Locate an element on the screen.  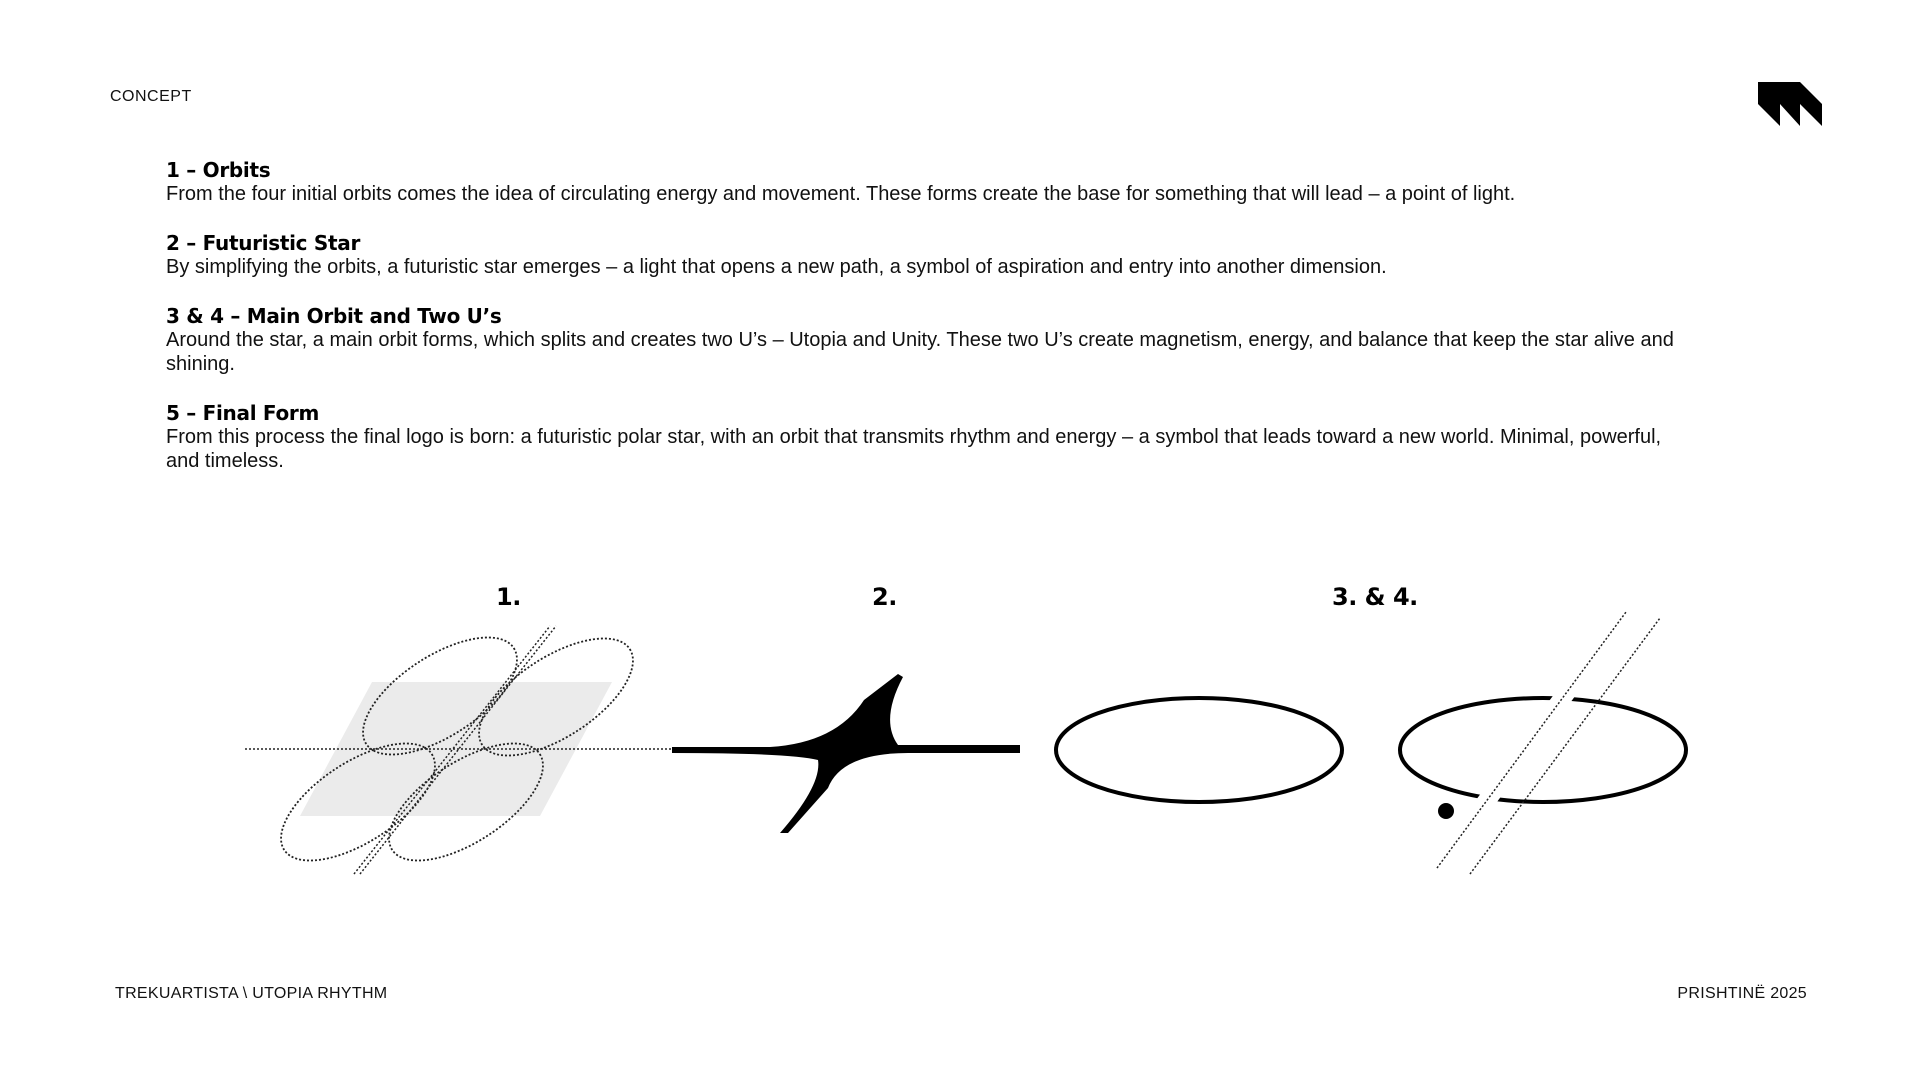
trekuartista-logo-icon is located at coordinates (1790, 104).